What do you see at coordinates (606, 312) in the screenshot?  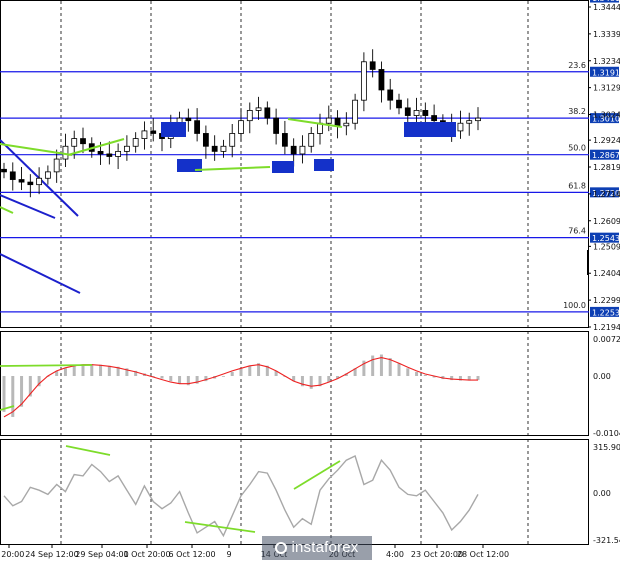 I see `price-tag-label: 1.2253` at bounding box center [606, 312].